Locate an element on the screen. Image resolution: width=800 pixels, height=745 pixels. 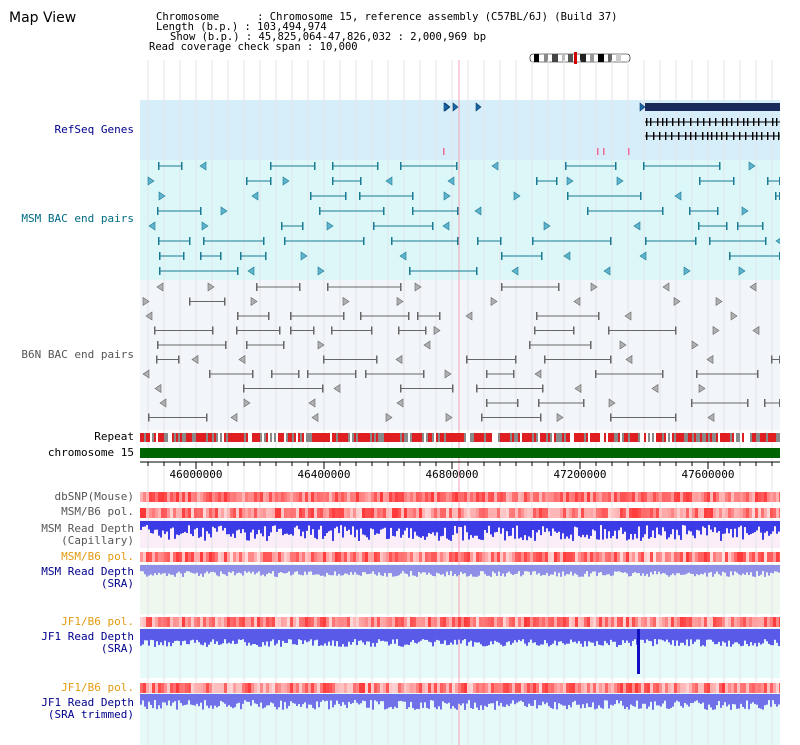
track-label-msm-read-depth-sra: MSM Read Depth (SRA) is located at coordinates (87, 577).